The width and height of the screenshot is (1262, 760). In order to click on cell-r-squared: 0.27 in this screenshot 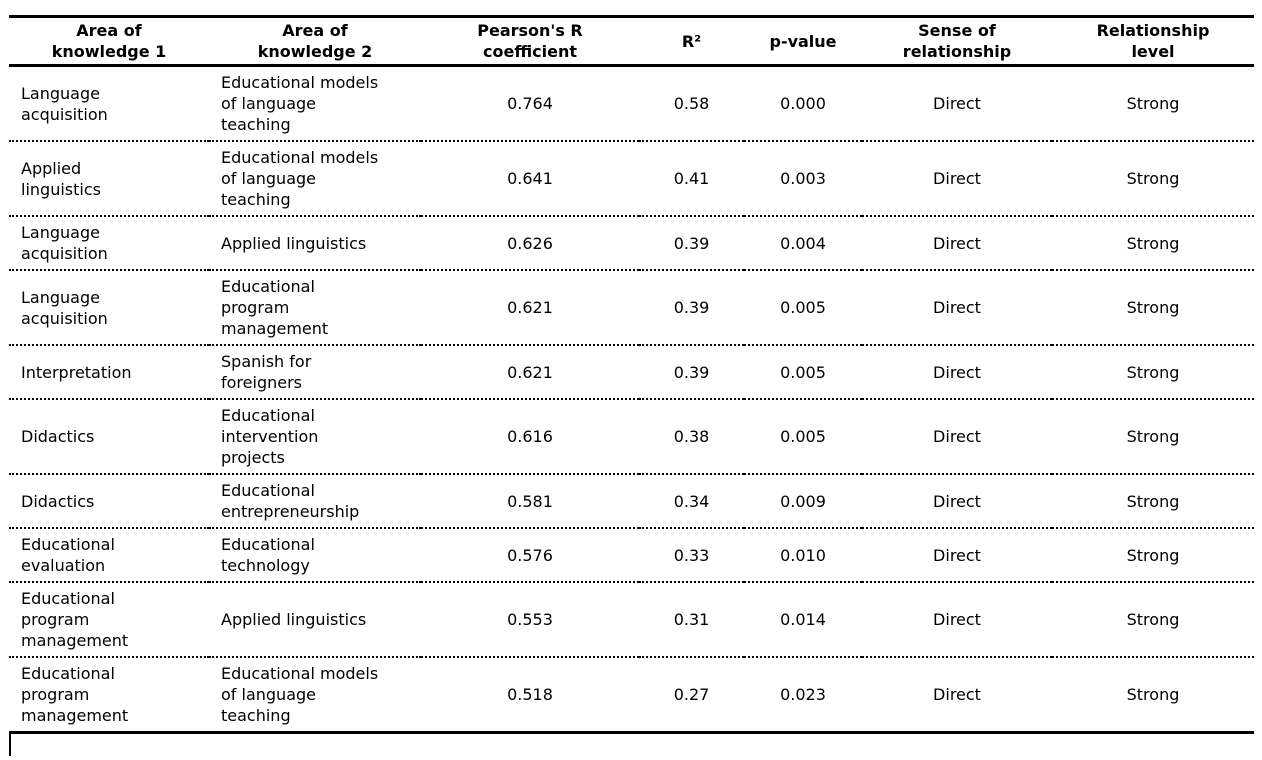, I will do `click(691, 694)`.